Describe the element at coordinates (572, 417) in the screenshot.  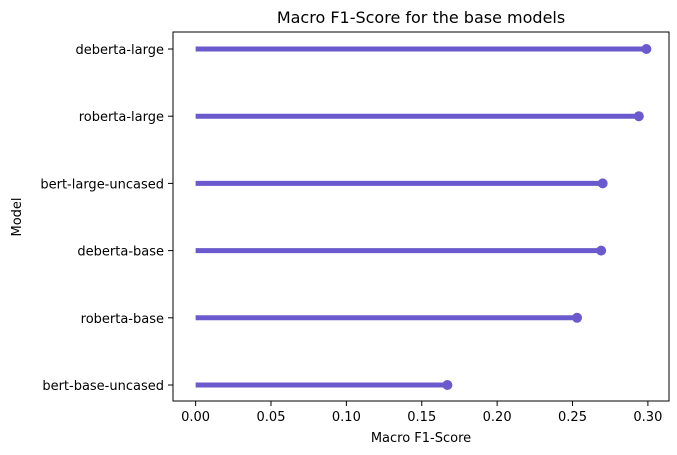
I see `x-tick-label: 0.25` at that location.